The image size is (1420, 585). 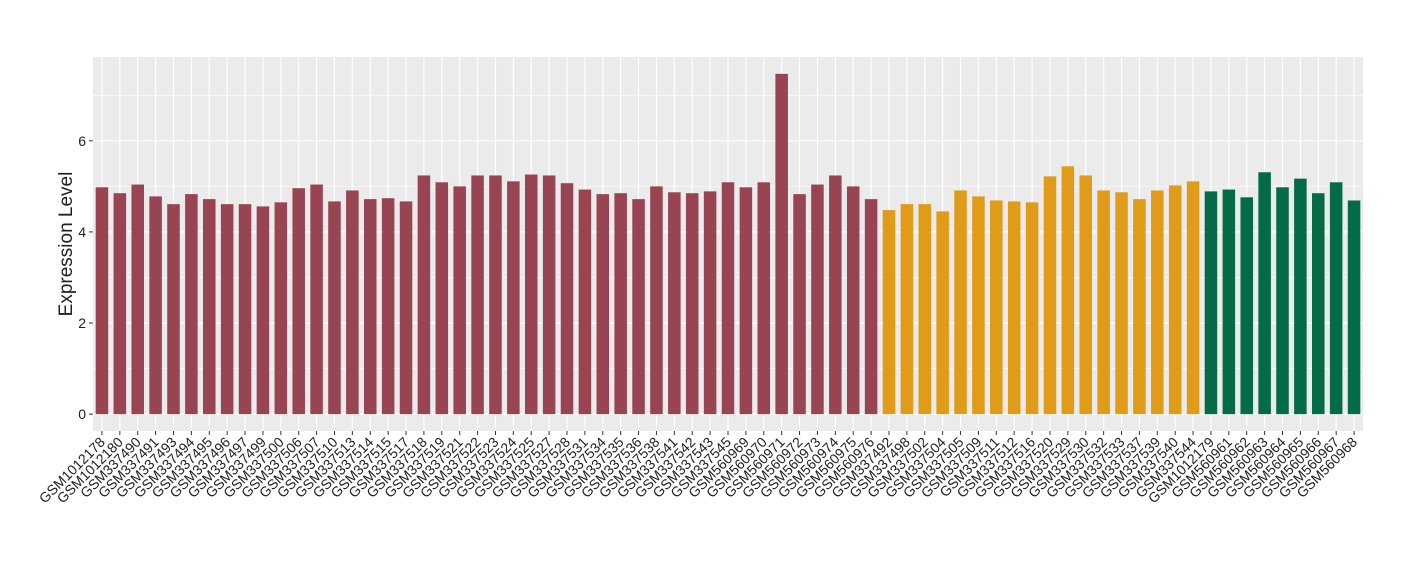 What do you see at coordinates (82, 141) in the screenshot?
I see `y-tick-label: 6` at bounding box center [82, 141].